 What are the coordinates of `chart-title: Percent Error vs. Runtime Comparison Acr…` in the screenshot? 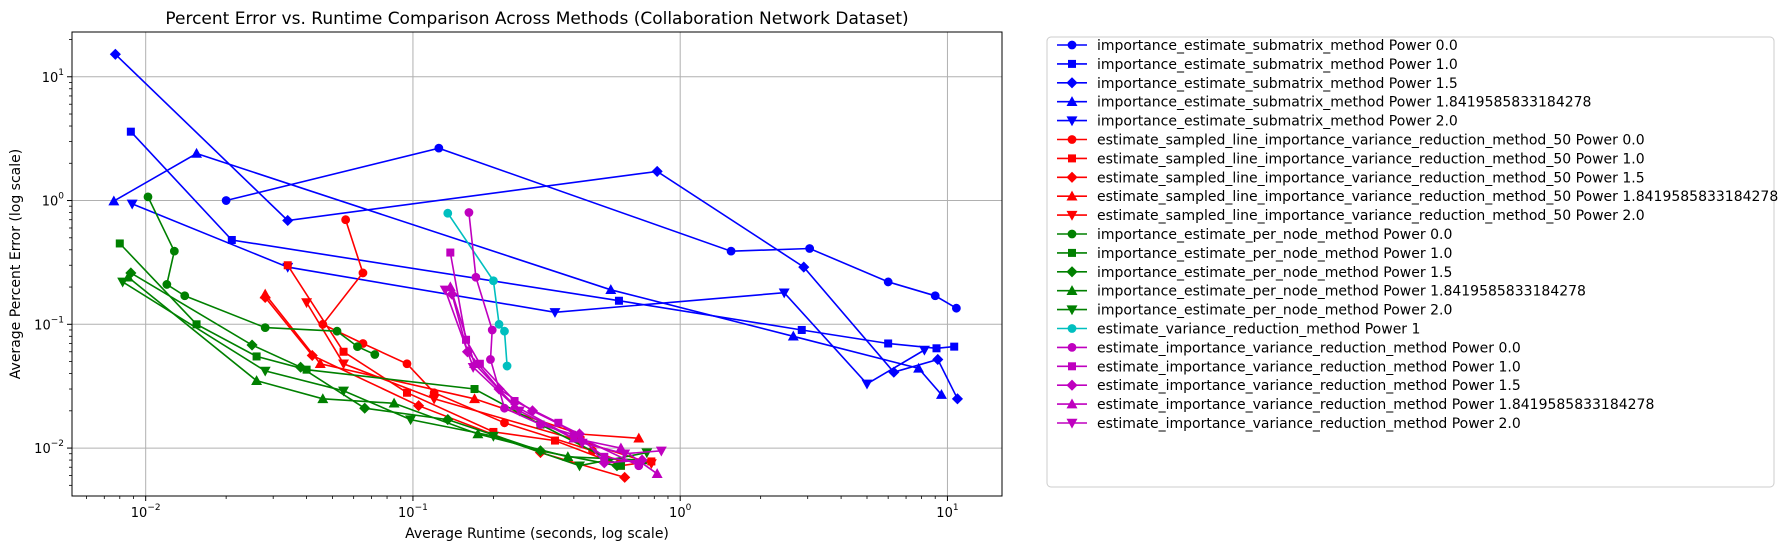 It's located at (536, 19).